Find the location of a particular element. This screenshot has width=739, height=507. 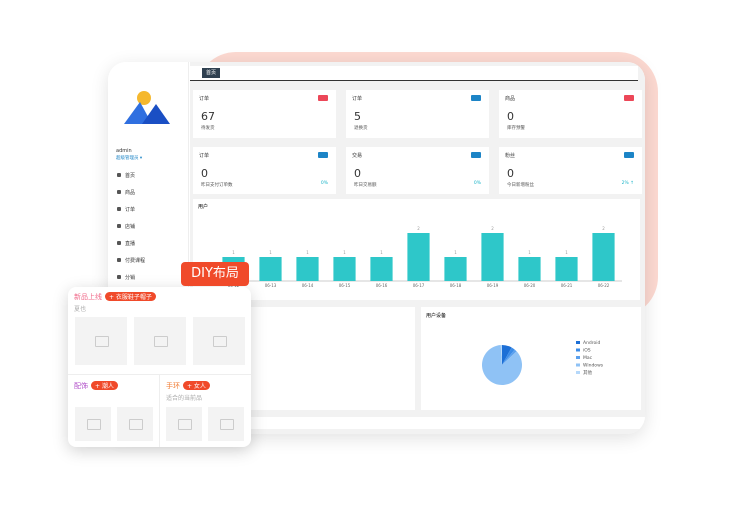

card-title: 交易 is located at coordinates (357, 156).